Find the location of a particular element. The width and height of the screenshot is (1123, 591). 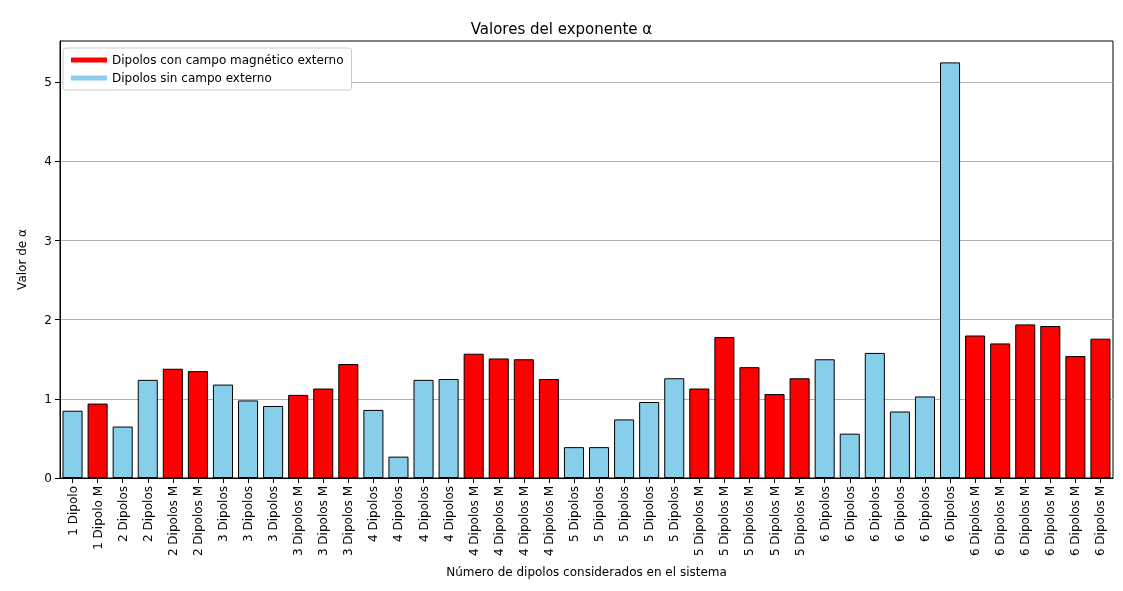

y-axis-title: Valor de α is located at coordinates (22, 259).